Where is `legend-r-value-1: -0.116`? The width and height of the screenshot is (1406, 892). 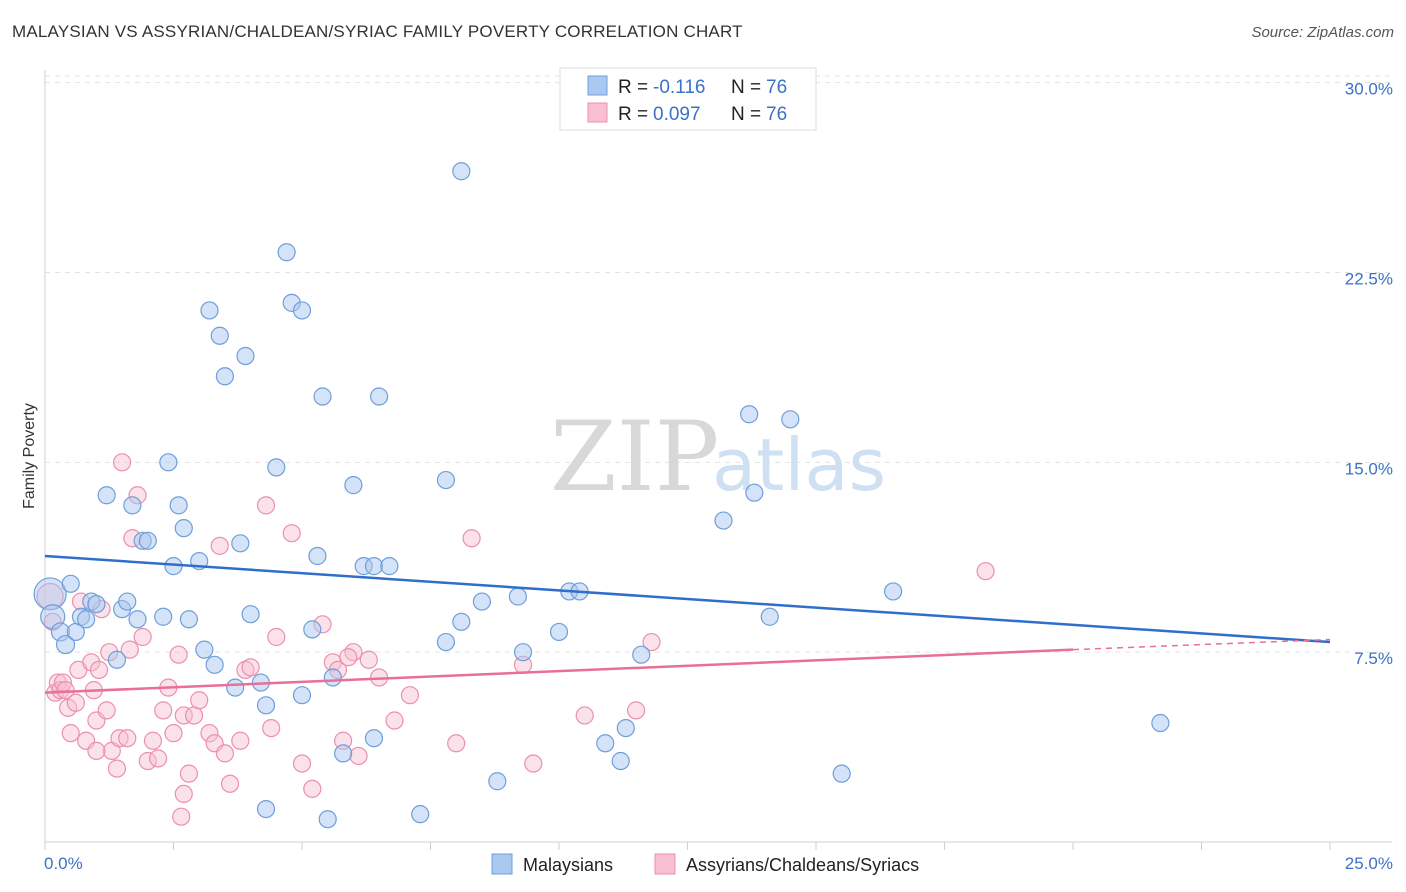
legend-r-value-1: -0.116 is located at coordinates (679, 87).